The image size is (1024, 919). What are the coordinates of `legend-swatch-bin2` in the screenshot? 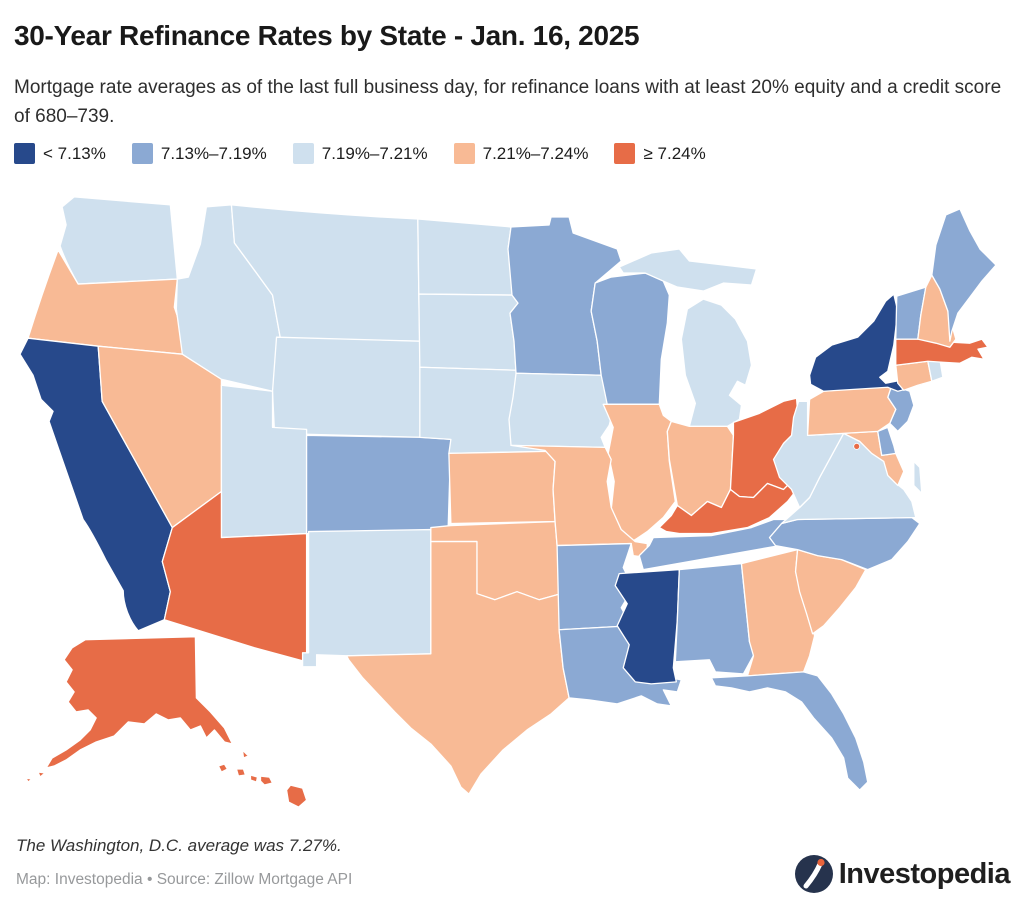 It's located at (142, 153).